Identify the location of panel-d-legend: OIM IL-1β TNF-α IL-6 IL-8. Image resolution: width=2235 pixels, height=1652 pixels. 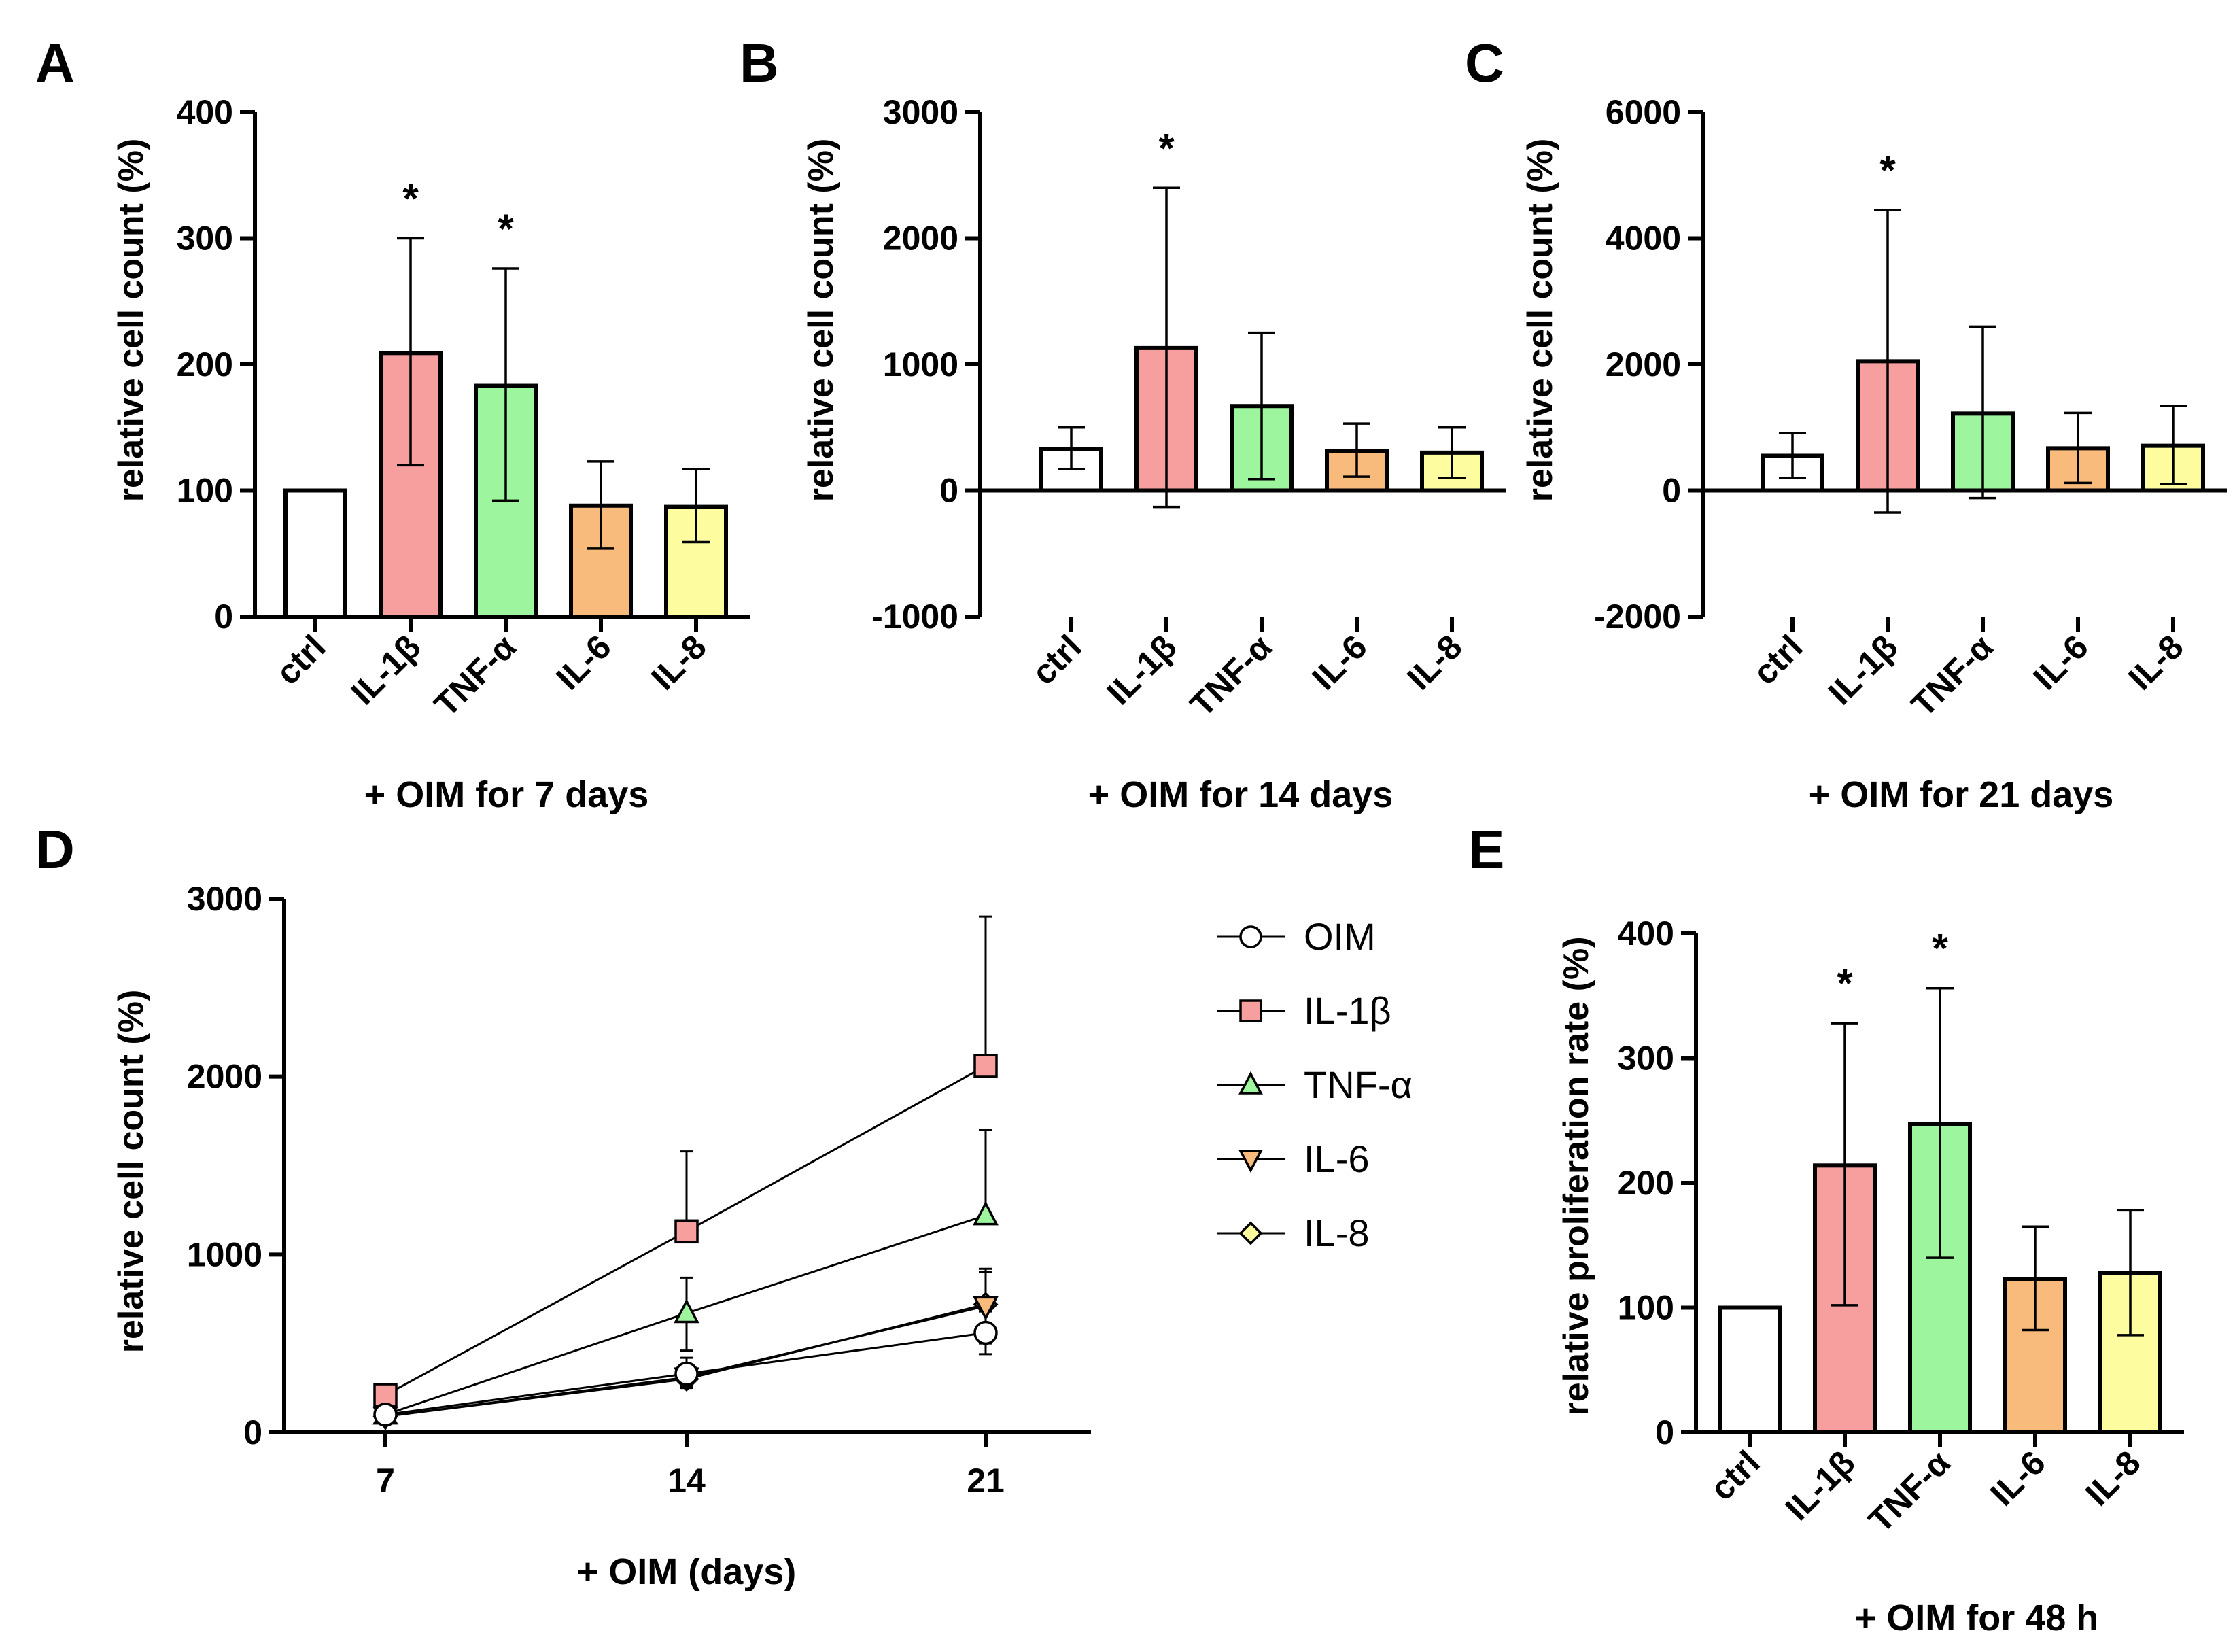
(1315, 1084).